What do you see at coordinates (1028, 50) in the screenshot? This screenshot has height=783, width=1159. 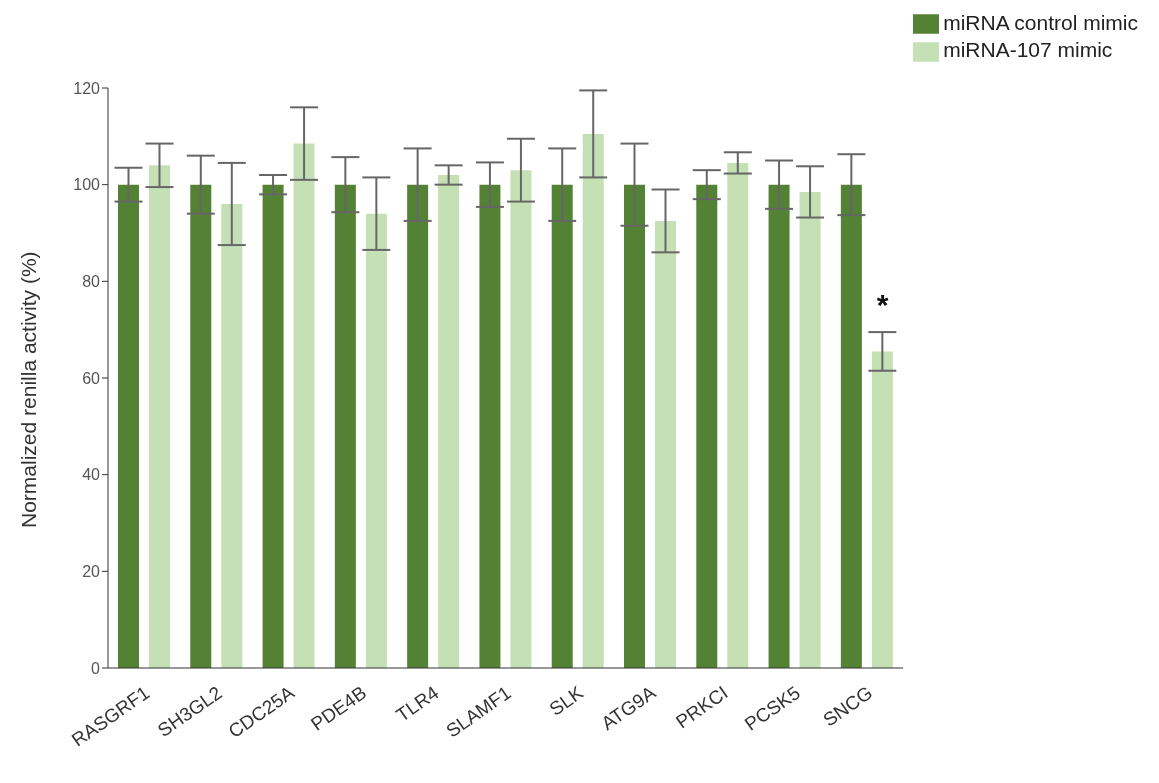 I see `legend-label: miRNA-107 mimic` at bounding box center [1028, 50].